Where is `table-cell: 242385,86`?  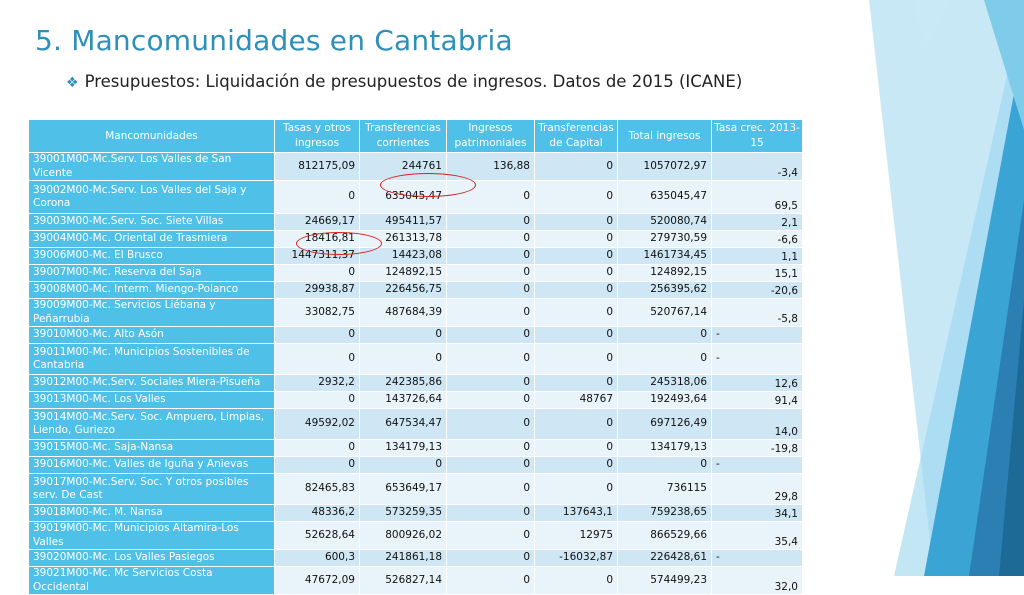 table-cell: 242385,86 is located at coordinates (403, 383).